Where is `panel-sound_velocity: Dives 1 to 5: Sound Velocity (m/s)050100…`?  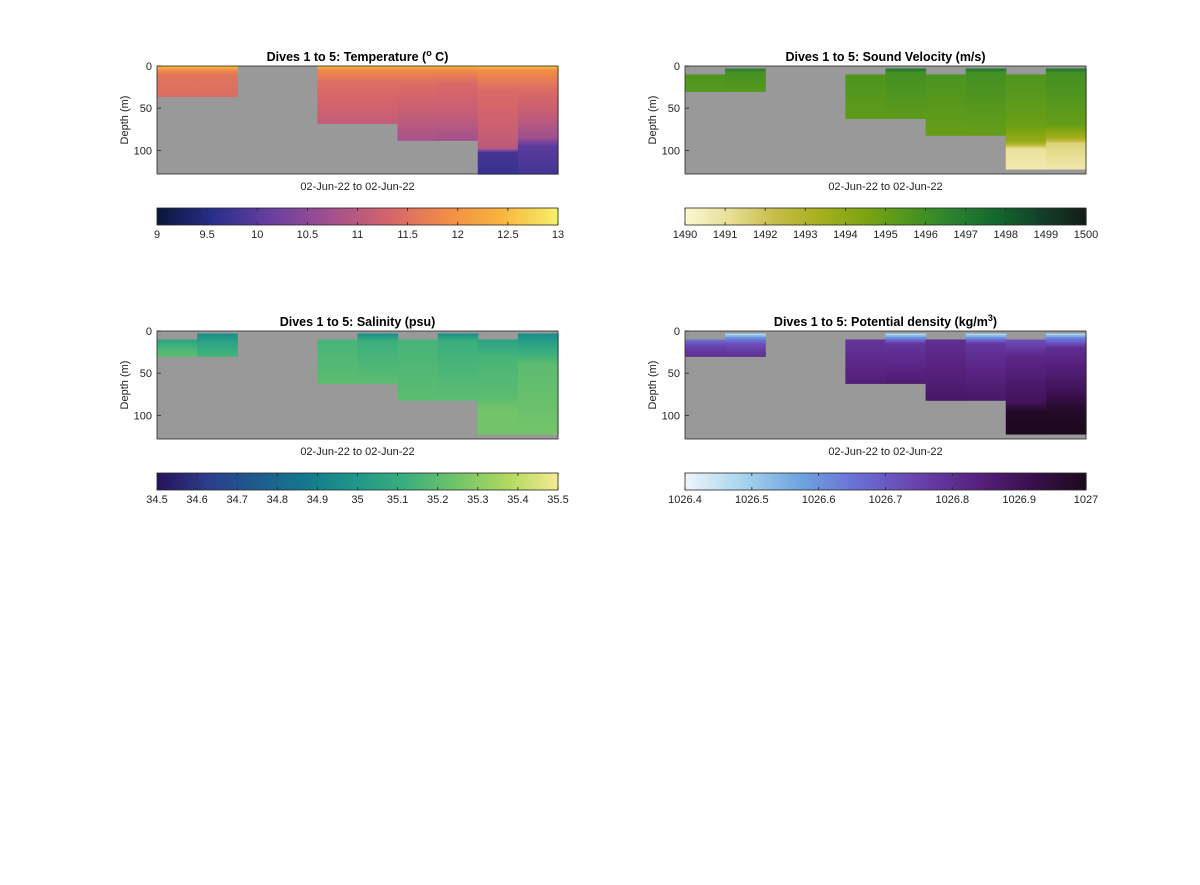 panel-sound_velocity: Dives 1 to 5: Sound Velocity (m/s)050100… is located at coordinates (872, 145).